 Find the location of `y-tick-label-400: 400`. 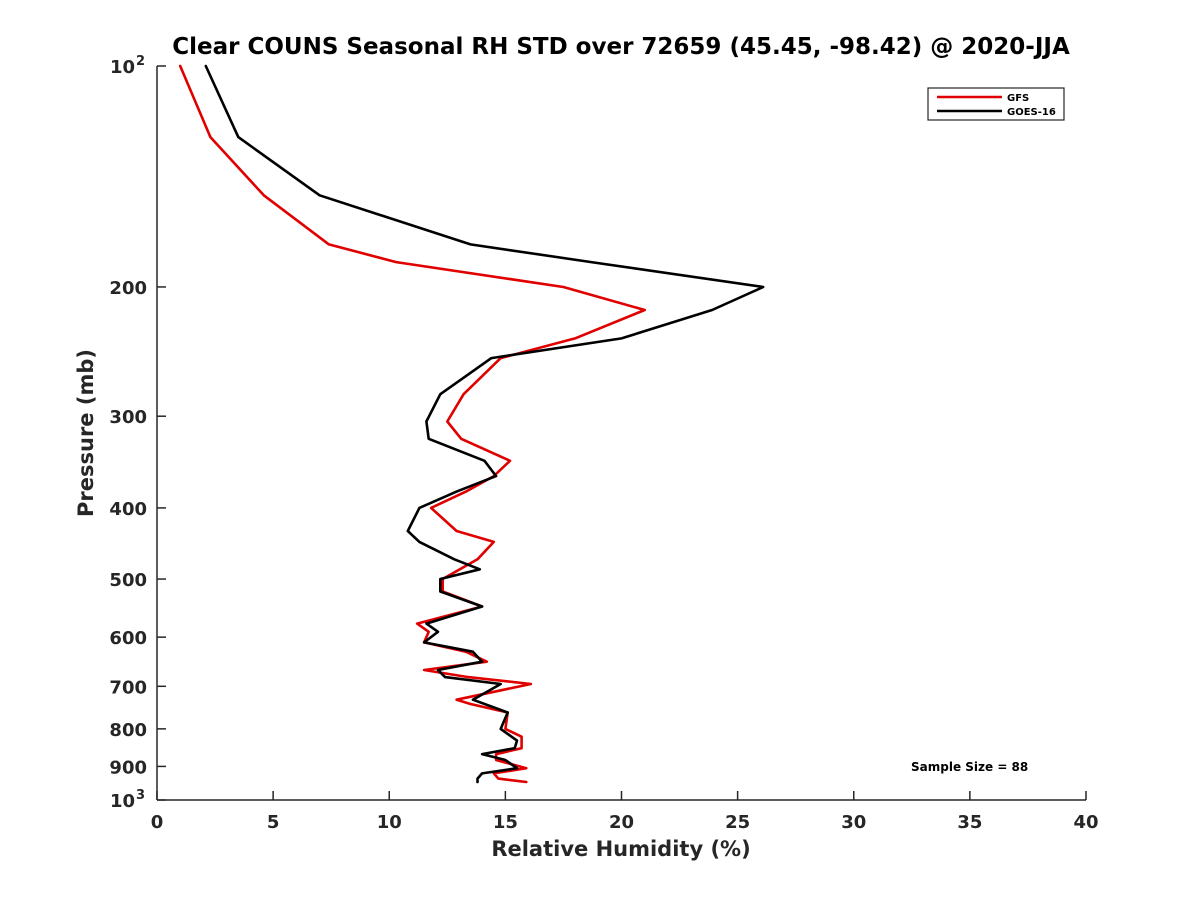

y-tick-label-400: 400 is located at coordinates (128, 509).